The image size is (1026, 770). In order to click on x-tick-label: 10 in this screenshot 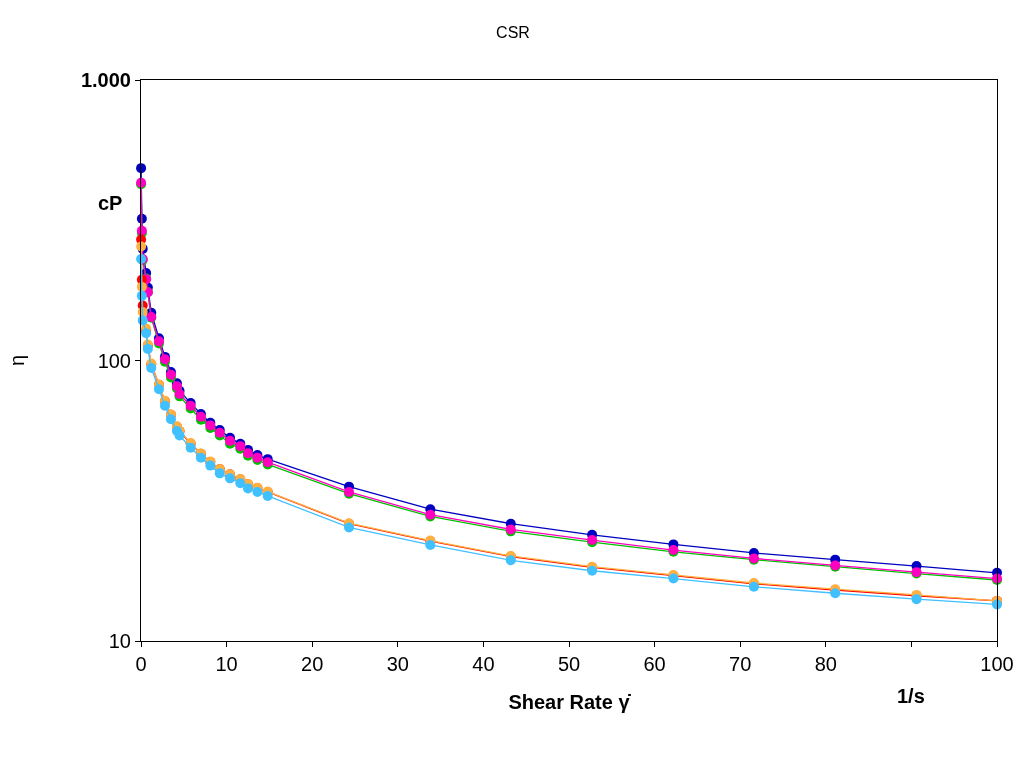, I will do `click(226, 664)`.